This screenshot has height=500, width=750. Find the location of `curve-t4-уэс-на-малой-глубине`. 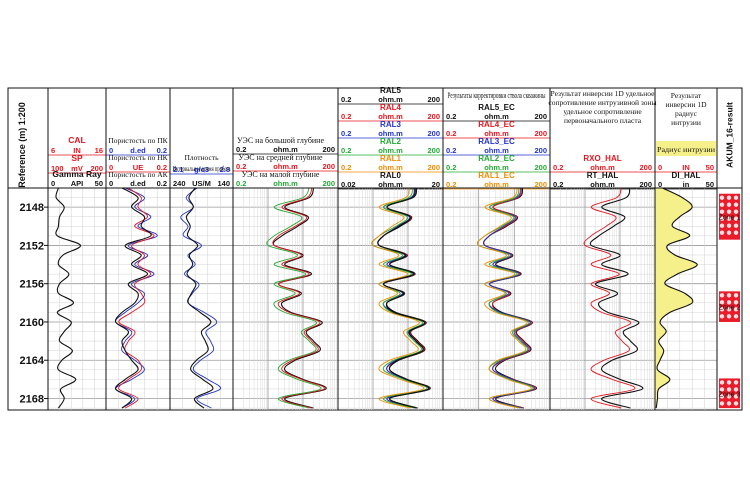

curve-t4-уэс-на-малой-глубине is located at coordinates (294, 298).